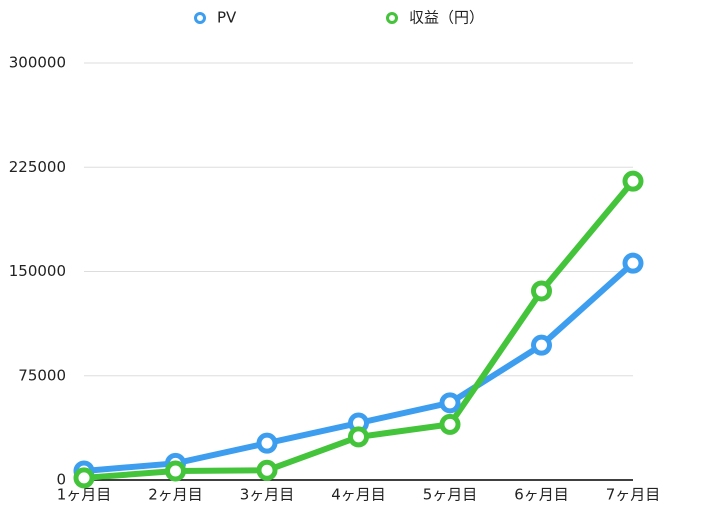 This screenshot has width=704, height=522. I want to click on y-tick-label: 150000, so click(37, 271).